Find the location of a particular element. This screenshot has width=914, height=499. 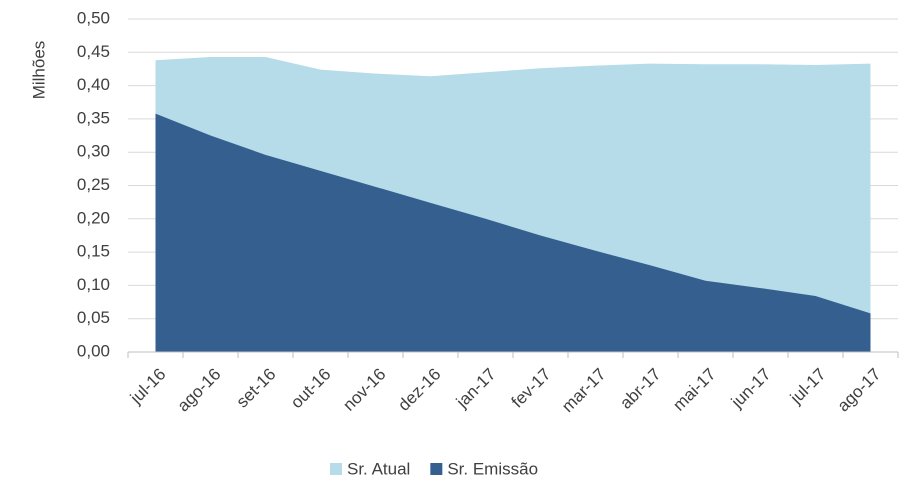

y-tick-label: 0,45 is located at coordinates (93, 51).